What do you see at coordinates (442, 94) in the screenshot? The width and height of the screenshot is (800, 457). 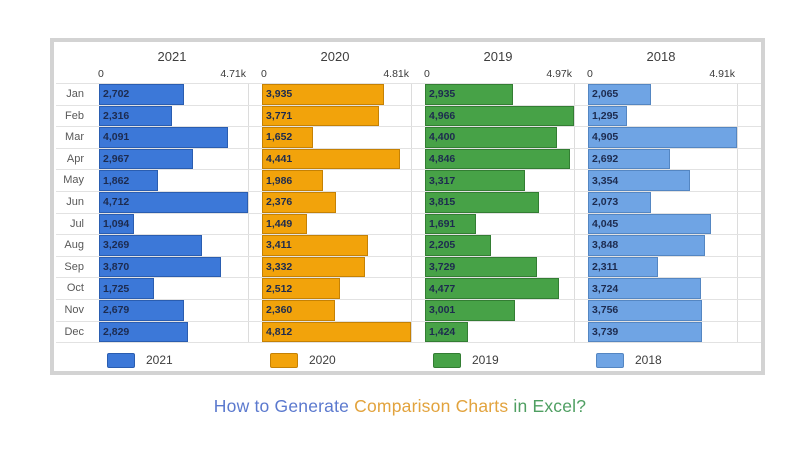 I see `bar-value-label: 2,935` at bounding box center [442, 94].